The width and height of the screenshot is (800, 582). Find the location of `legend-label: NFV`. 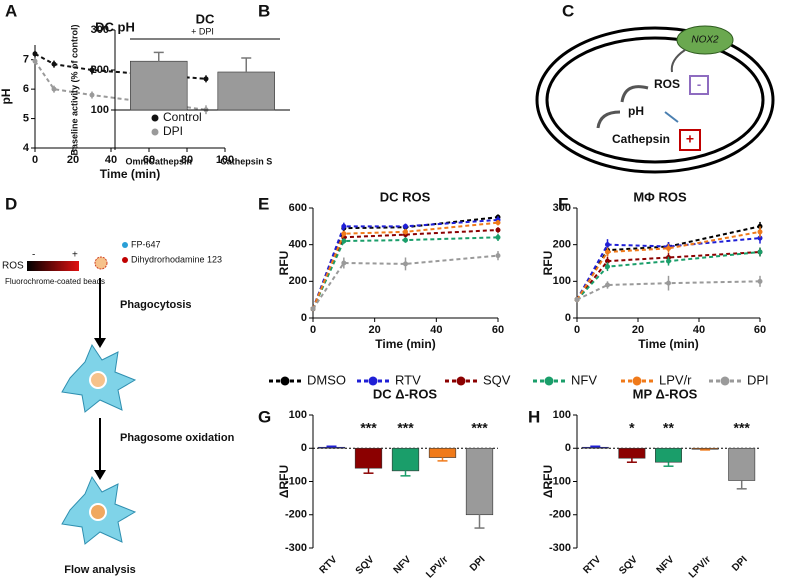

legend-label: NFV is located at coordinates (584, 379).